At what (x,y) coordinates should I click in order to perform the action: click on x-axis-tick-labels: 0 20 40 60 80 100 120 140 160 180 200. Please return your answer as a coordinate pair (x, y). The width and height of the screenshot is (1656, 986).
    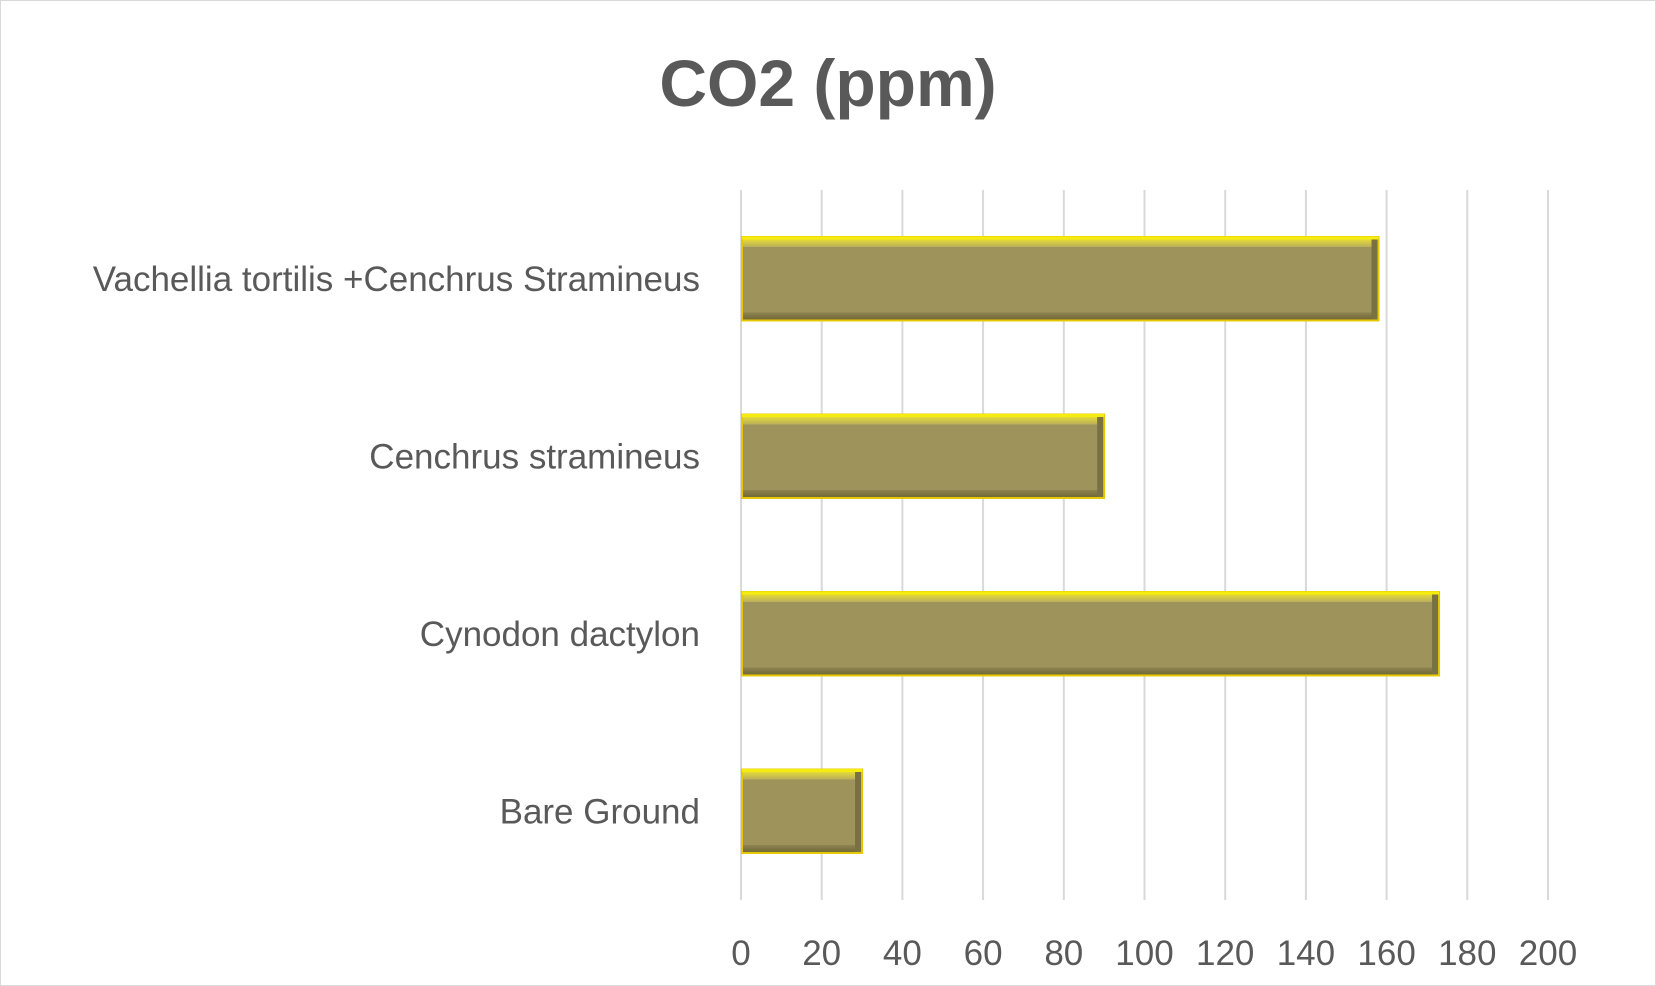
    Looking at the image, I should click on (1154, 953).